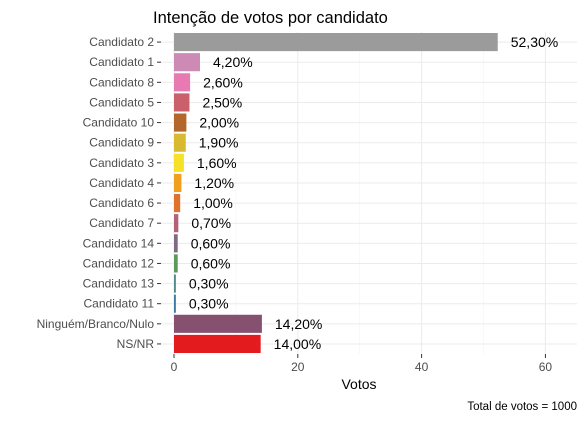 This screenshot has width=586, height=423. What do you see at coordinates (211, 223) in the screenshot?
I see `value-label: 0,70%` at bounding box center [211, 223].